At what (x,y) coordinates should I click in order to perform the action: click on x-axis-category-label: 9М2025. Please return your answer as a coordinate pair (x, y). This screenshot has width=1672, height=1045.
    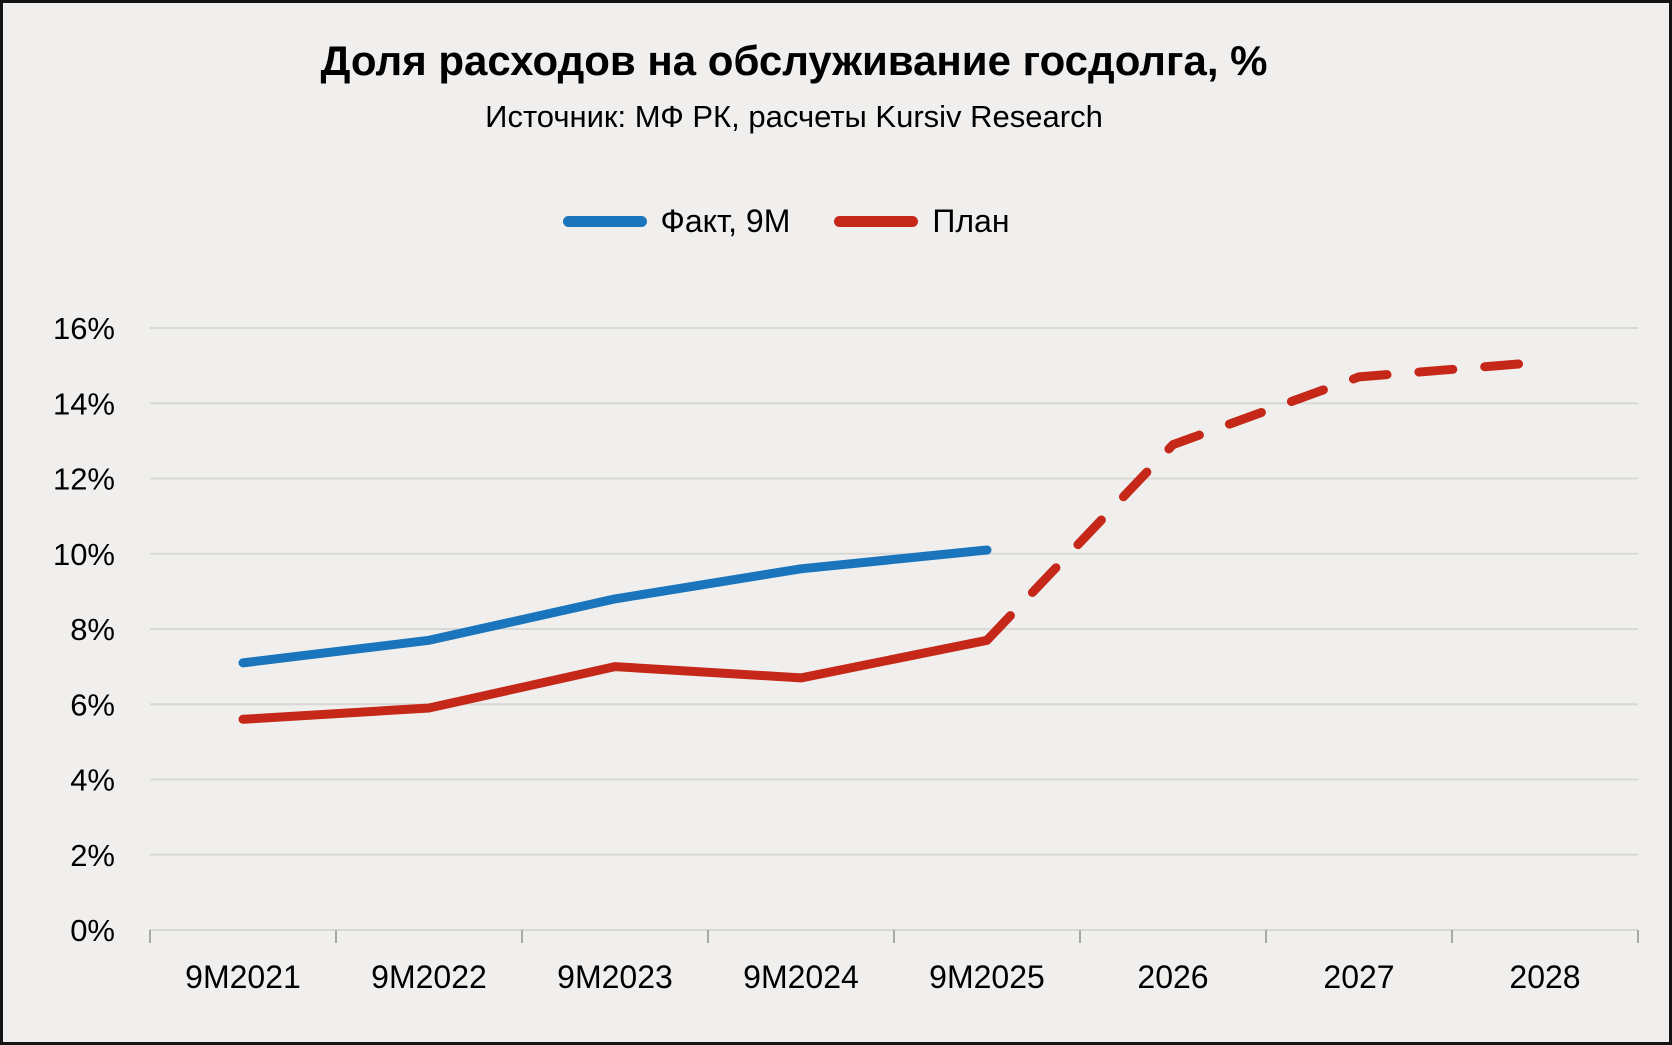
    Looking at the image, I should click on (987, 977).